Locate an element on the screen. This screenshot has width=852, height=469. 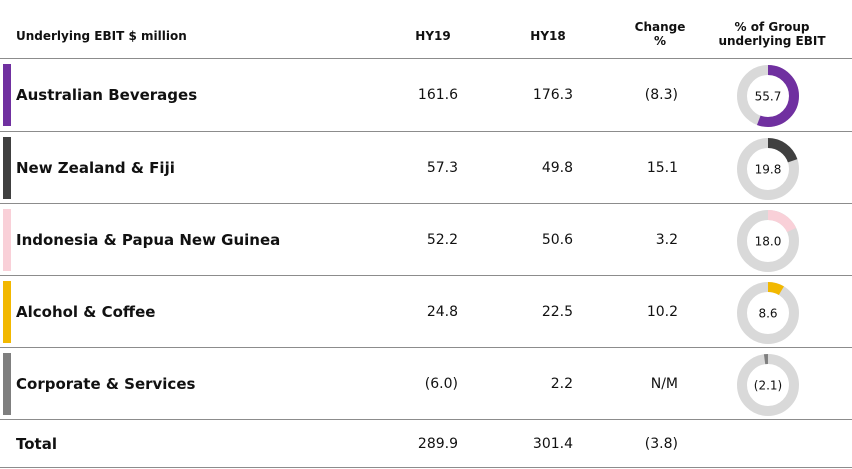
share-donut: 55.7 is located at coordinates (768, 96).